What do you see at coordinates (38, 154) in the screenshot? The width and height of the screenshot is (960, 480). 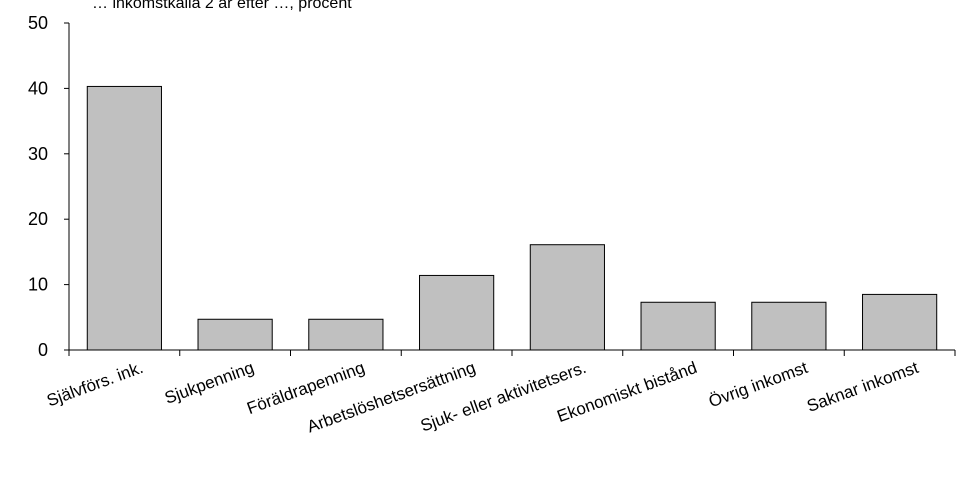 I see `y-tick-label: 30` at bounding box center [38, 154].